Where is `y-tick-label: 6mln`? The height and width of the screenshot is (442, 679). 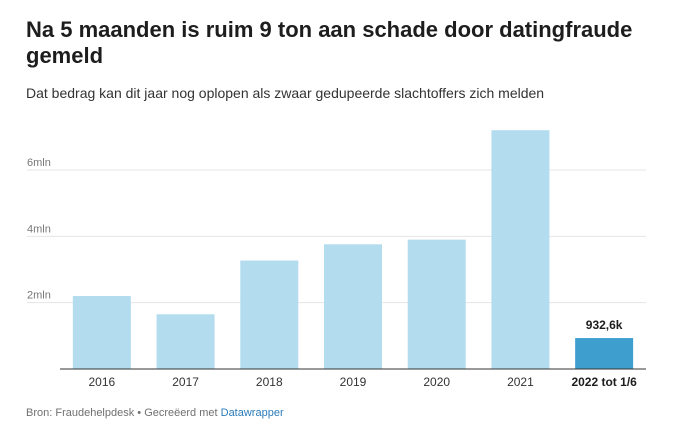
y-tick-label: 6mln is located at coordinates (39, 163).